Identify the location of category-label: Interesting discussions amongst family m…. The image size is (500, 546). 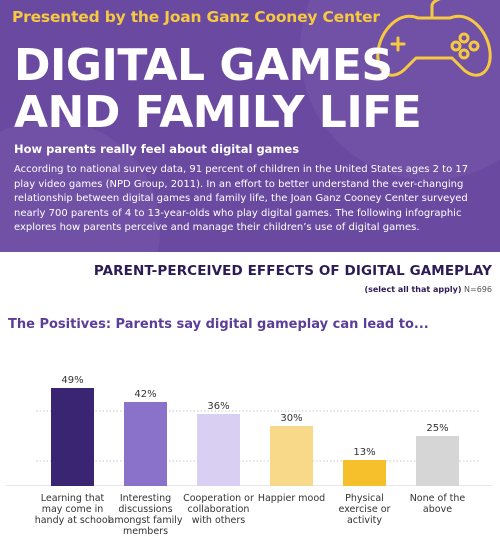
(145, 515).